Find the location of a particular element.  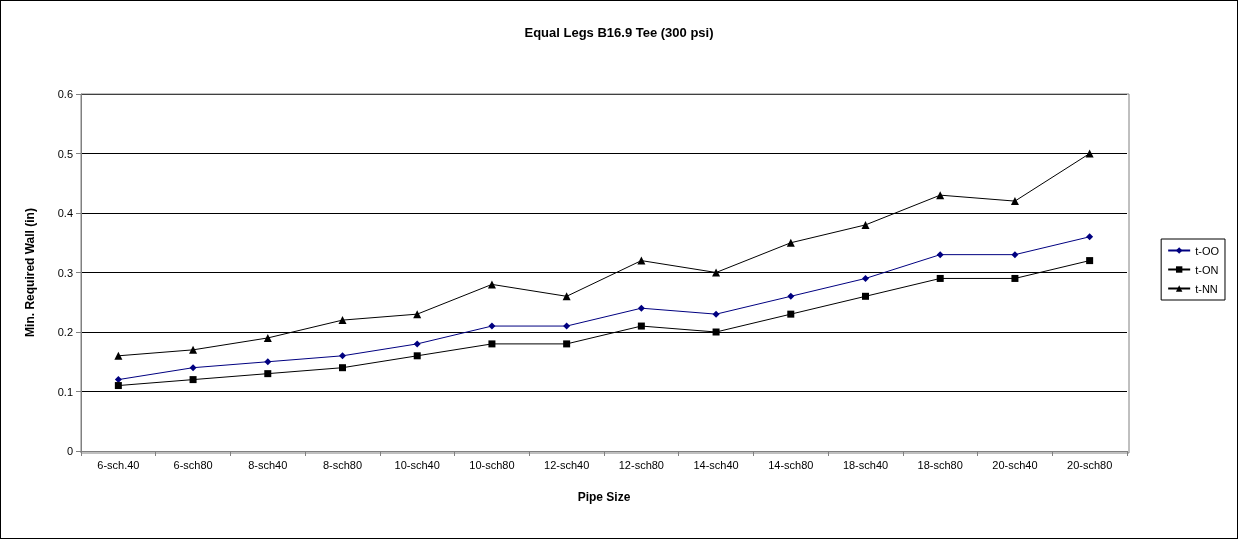

y-tick-label: 0.6 is located at coordinates (65, 94).